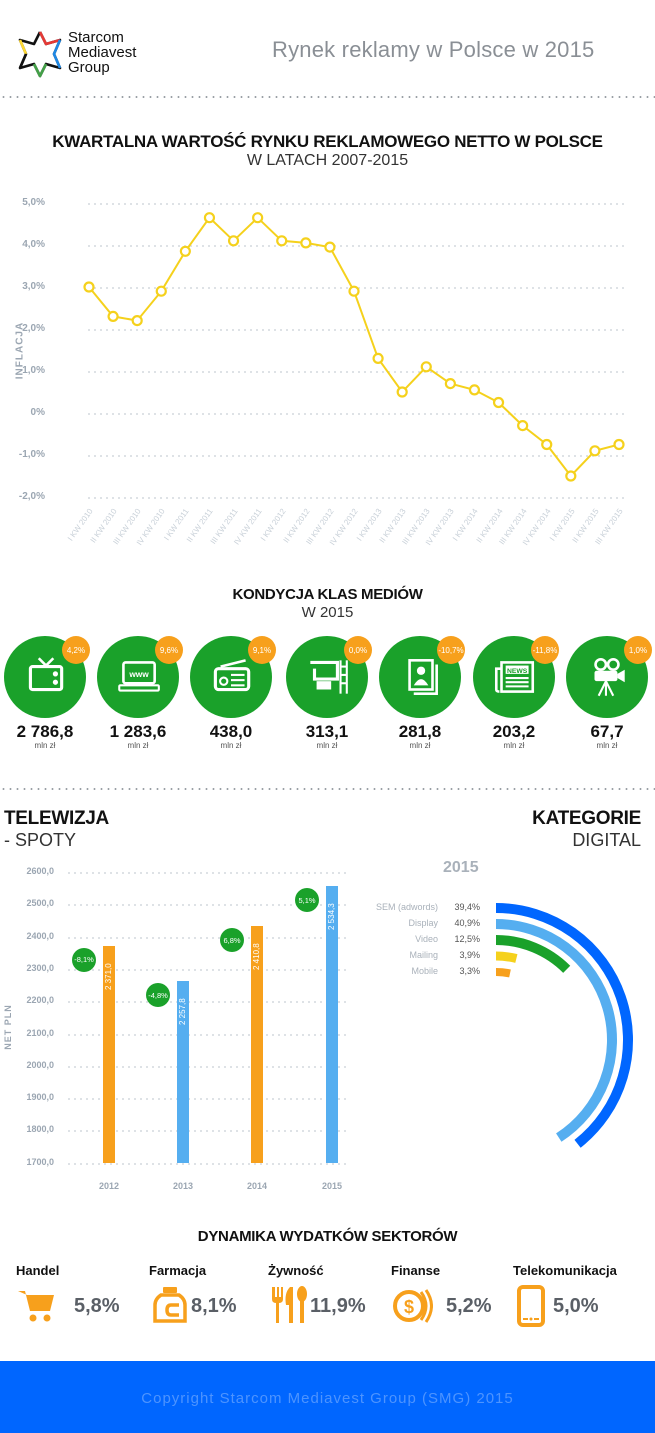 The width and height of the screenshot is (655, 1433). I want to click on starcom-star-logo-icon, so click(40, 54).